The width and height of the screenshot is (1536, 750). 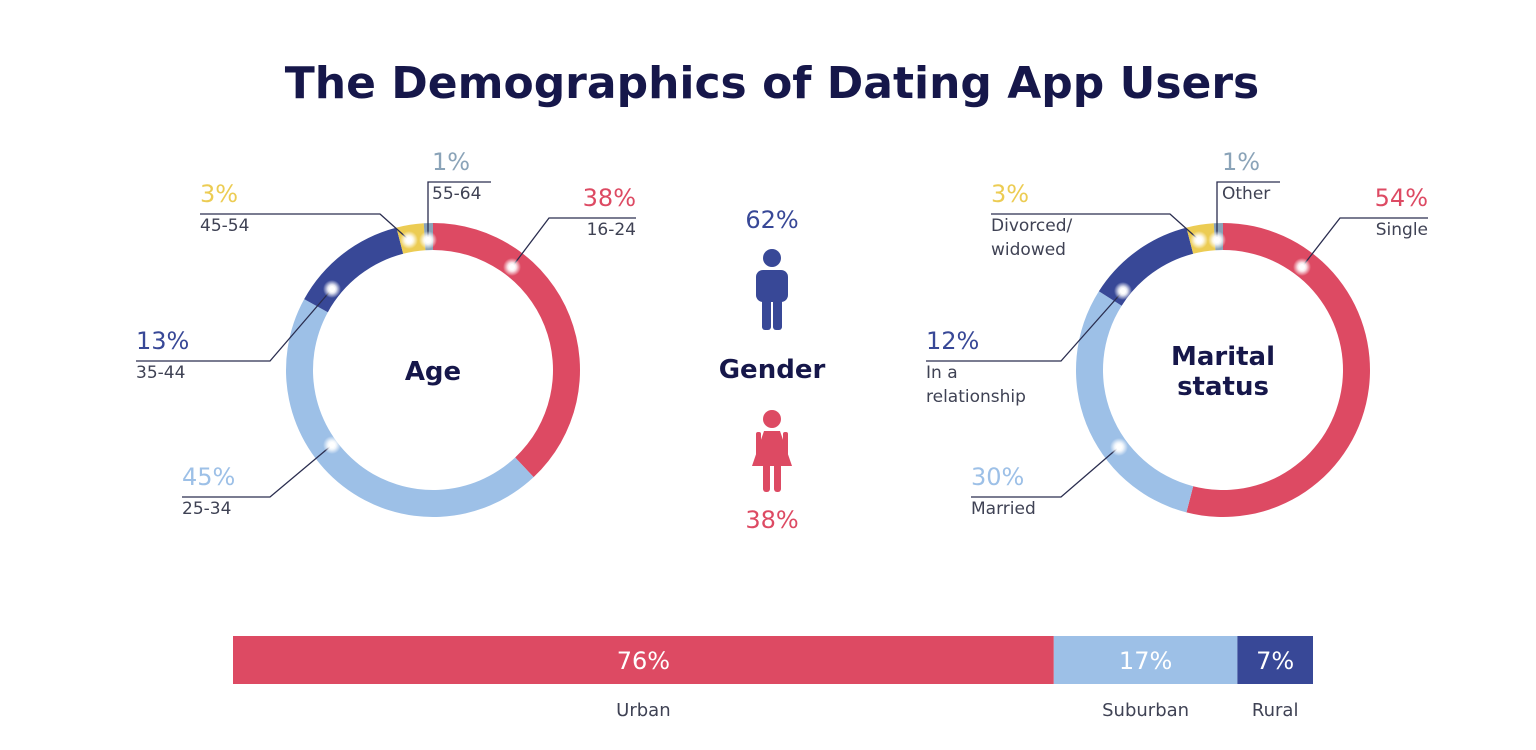 I want to click on slice-label-55-64: 55-64, so click(x=456, y=194).